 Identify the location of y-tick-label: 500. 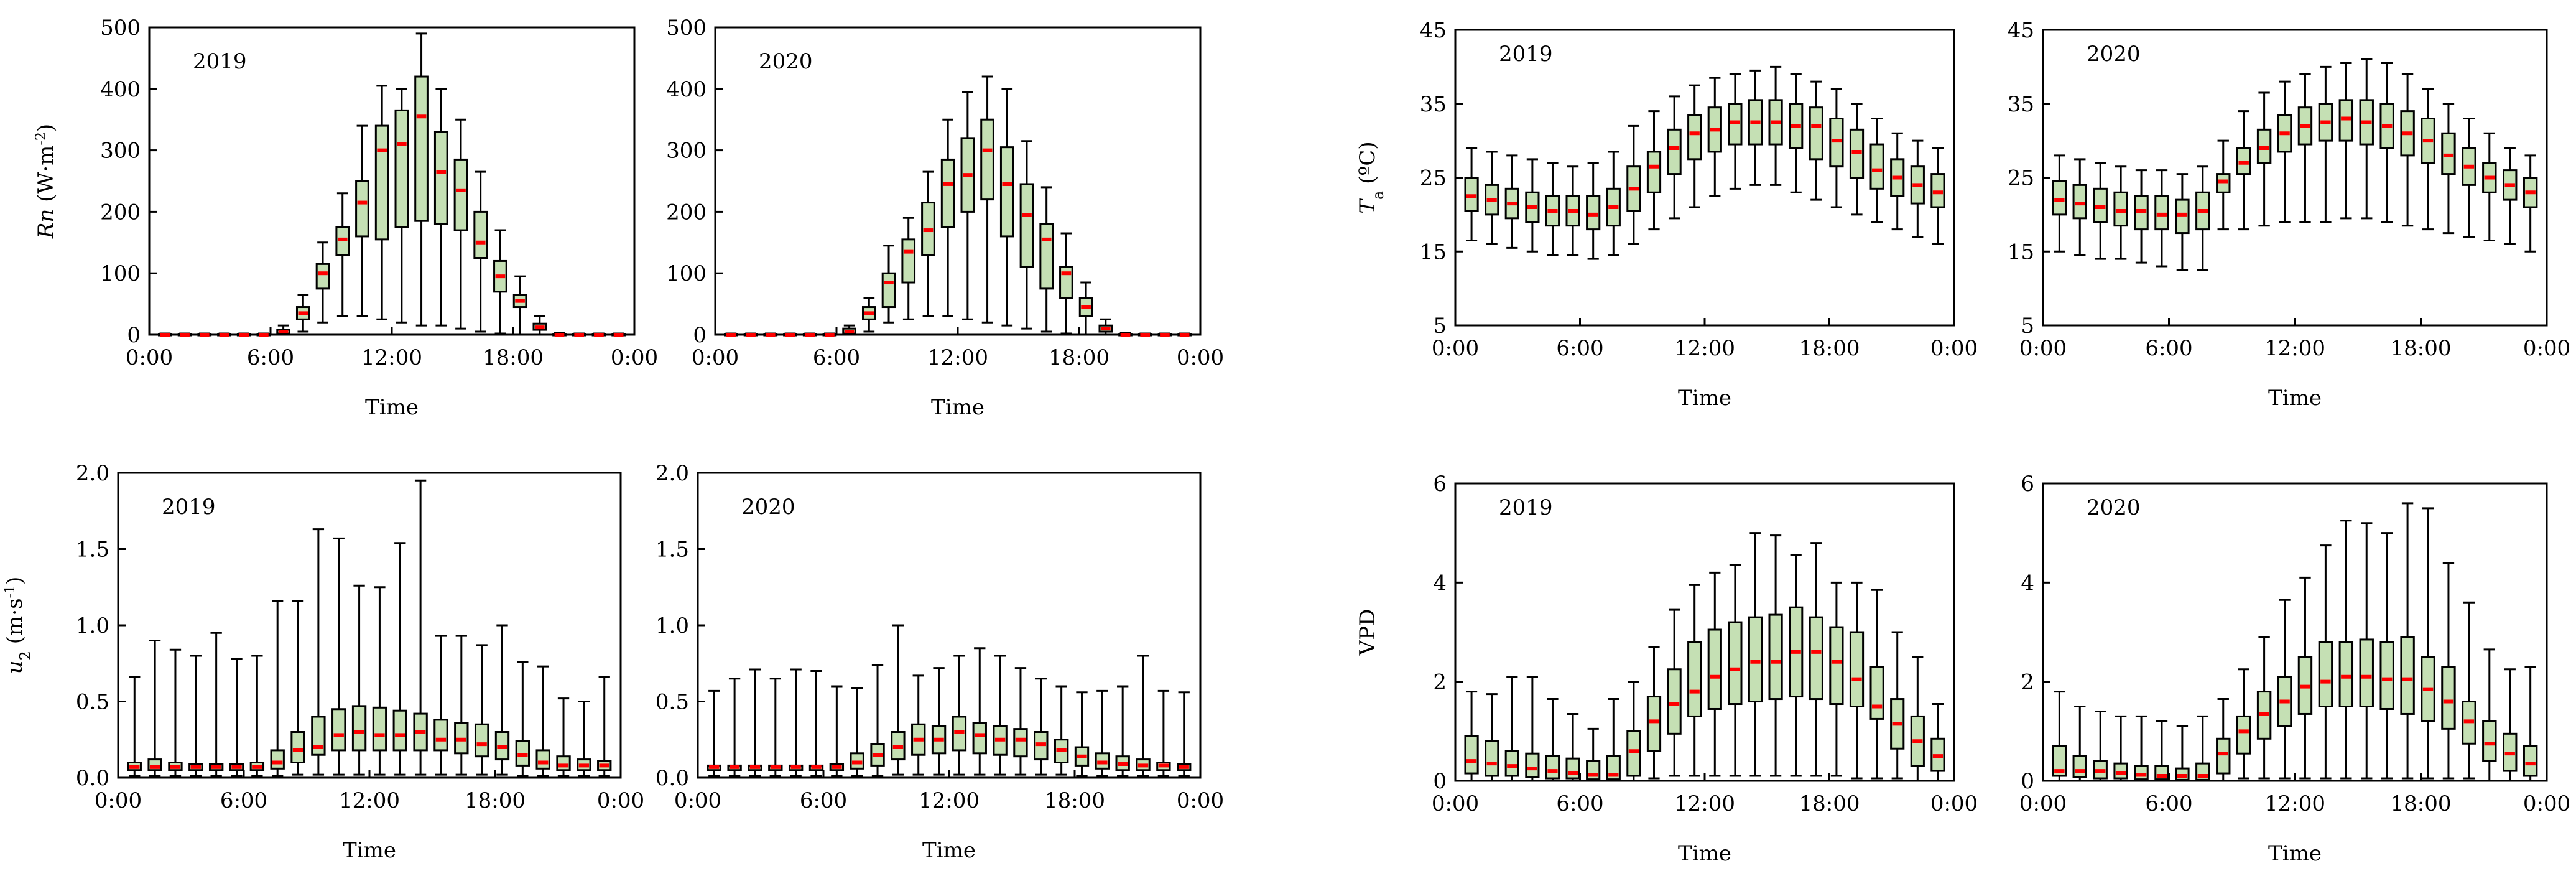
(121, 28).